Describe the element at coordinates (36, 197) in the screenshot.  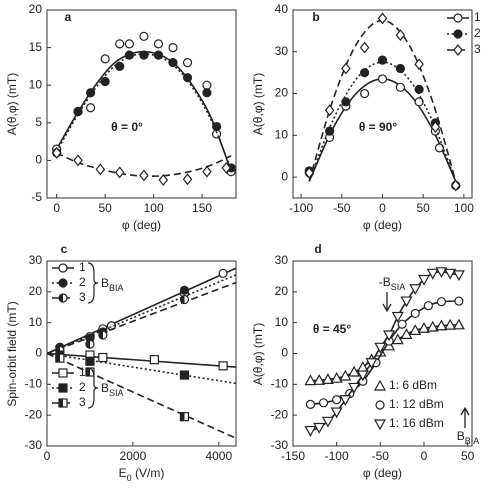
I see `y-tick-label: -5` at that location.